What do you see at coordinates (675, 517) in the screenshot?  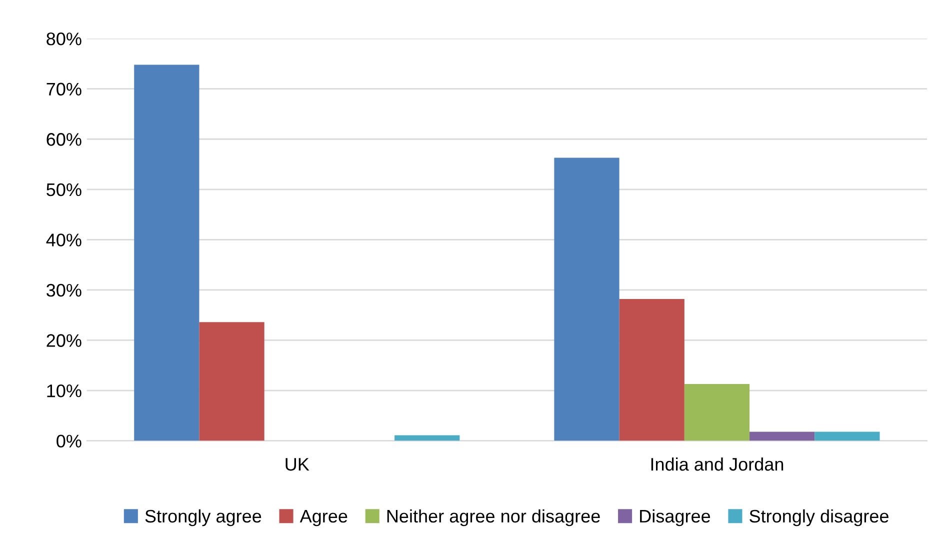 I see `legend-label: Disagree` at bounding box center [675, 517].